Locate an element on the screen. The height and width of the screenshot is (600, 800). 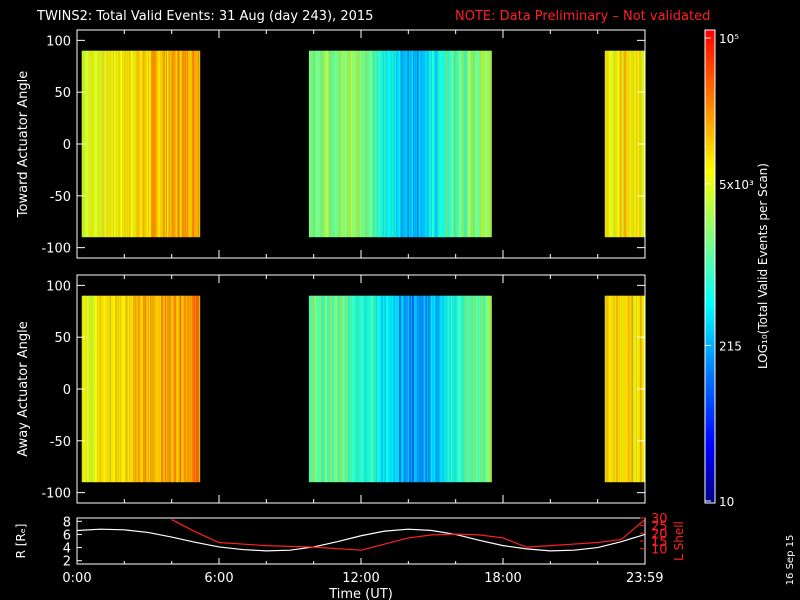
x-tick-label: 6:00 is located at coordinates (218, 578).